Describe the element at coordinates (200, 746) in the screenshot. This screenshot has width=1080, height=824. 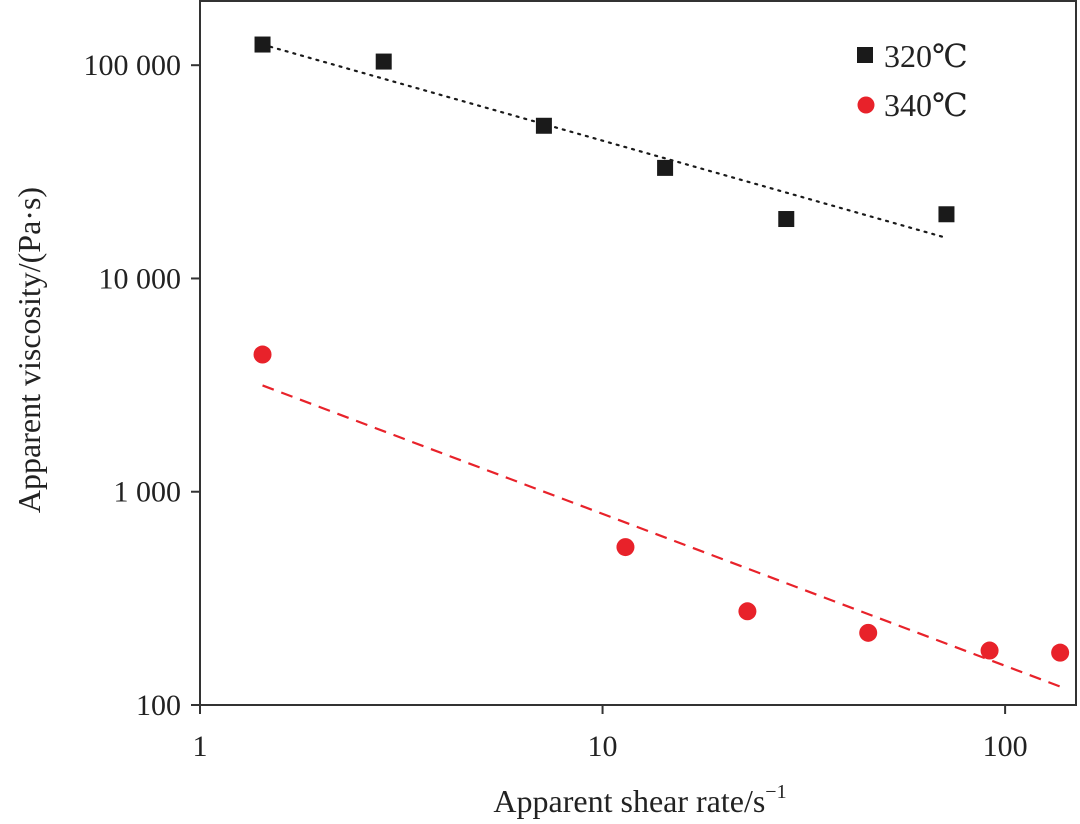
I see `x-tick-label: 1` at that location.